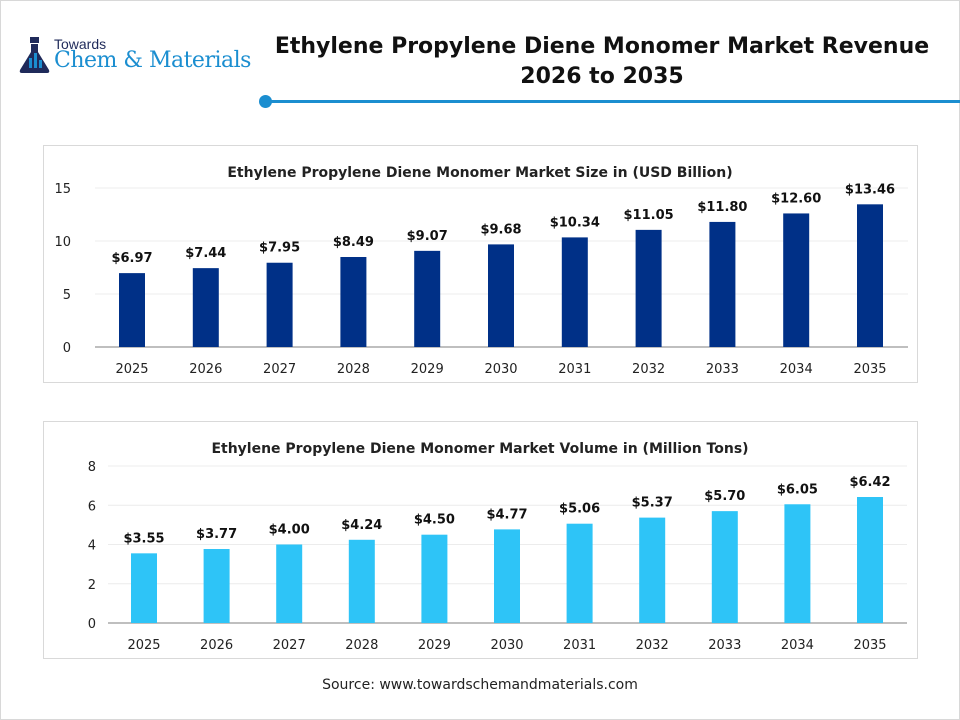  What do you see at coordinates (434, 520) in the screenshot?
I see `data-label: $4.50` at bounding box center [434, 520].